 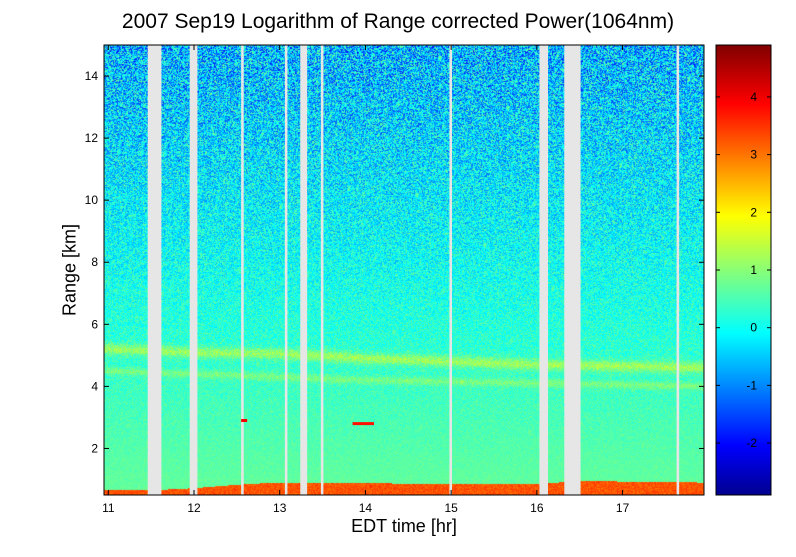 I want to click on colorbar-gradient, so click(x=743, y=270).